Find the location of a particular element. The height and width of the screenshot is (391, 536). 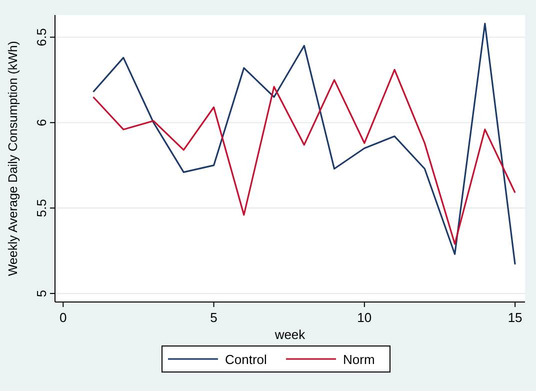

x-tick-label: 0 is located at coordinates (63, 317).